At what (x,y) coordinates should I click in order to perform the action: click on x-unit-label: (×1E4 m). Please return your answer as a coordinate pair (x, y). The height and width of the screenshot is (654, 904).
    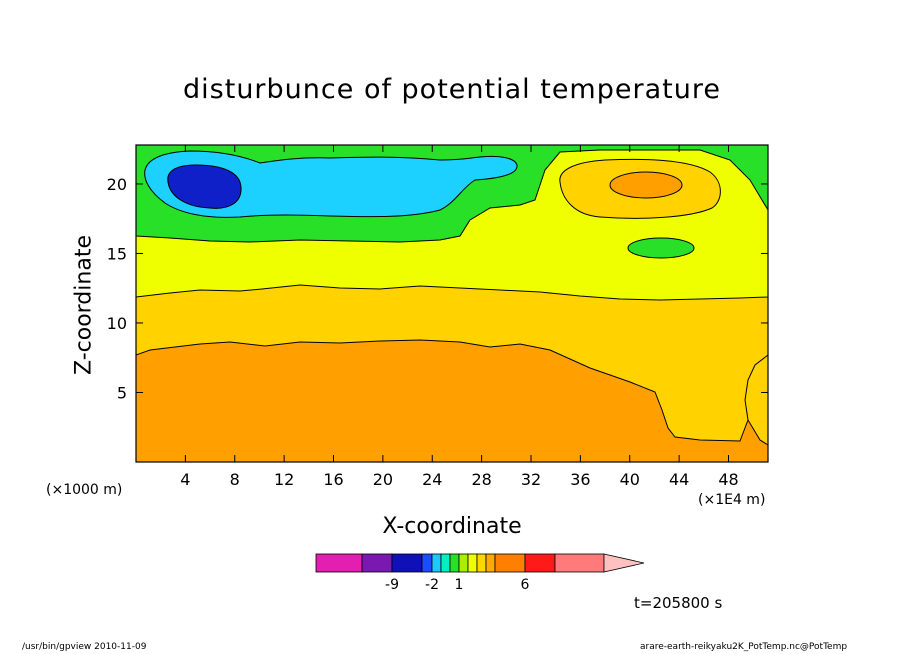
    Looking at the image, I should click on (731, 500).